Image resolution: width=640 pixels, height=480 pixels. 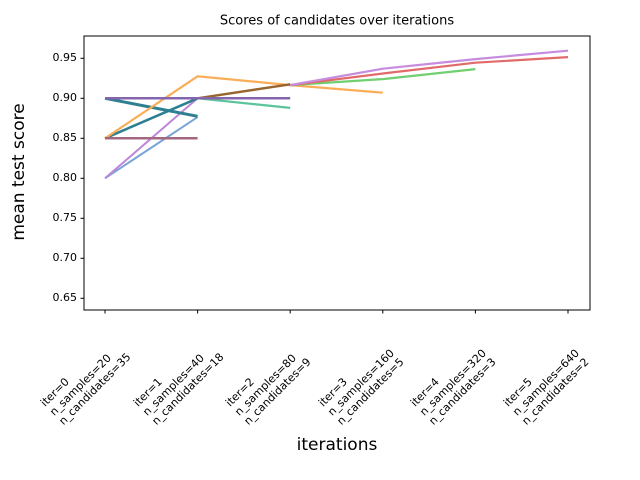 What do you see at coordinates (65, 258) in the screenshot?
I see `y-tick-label: 0.70` at bounding box center [65, 258].